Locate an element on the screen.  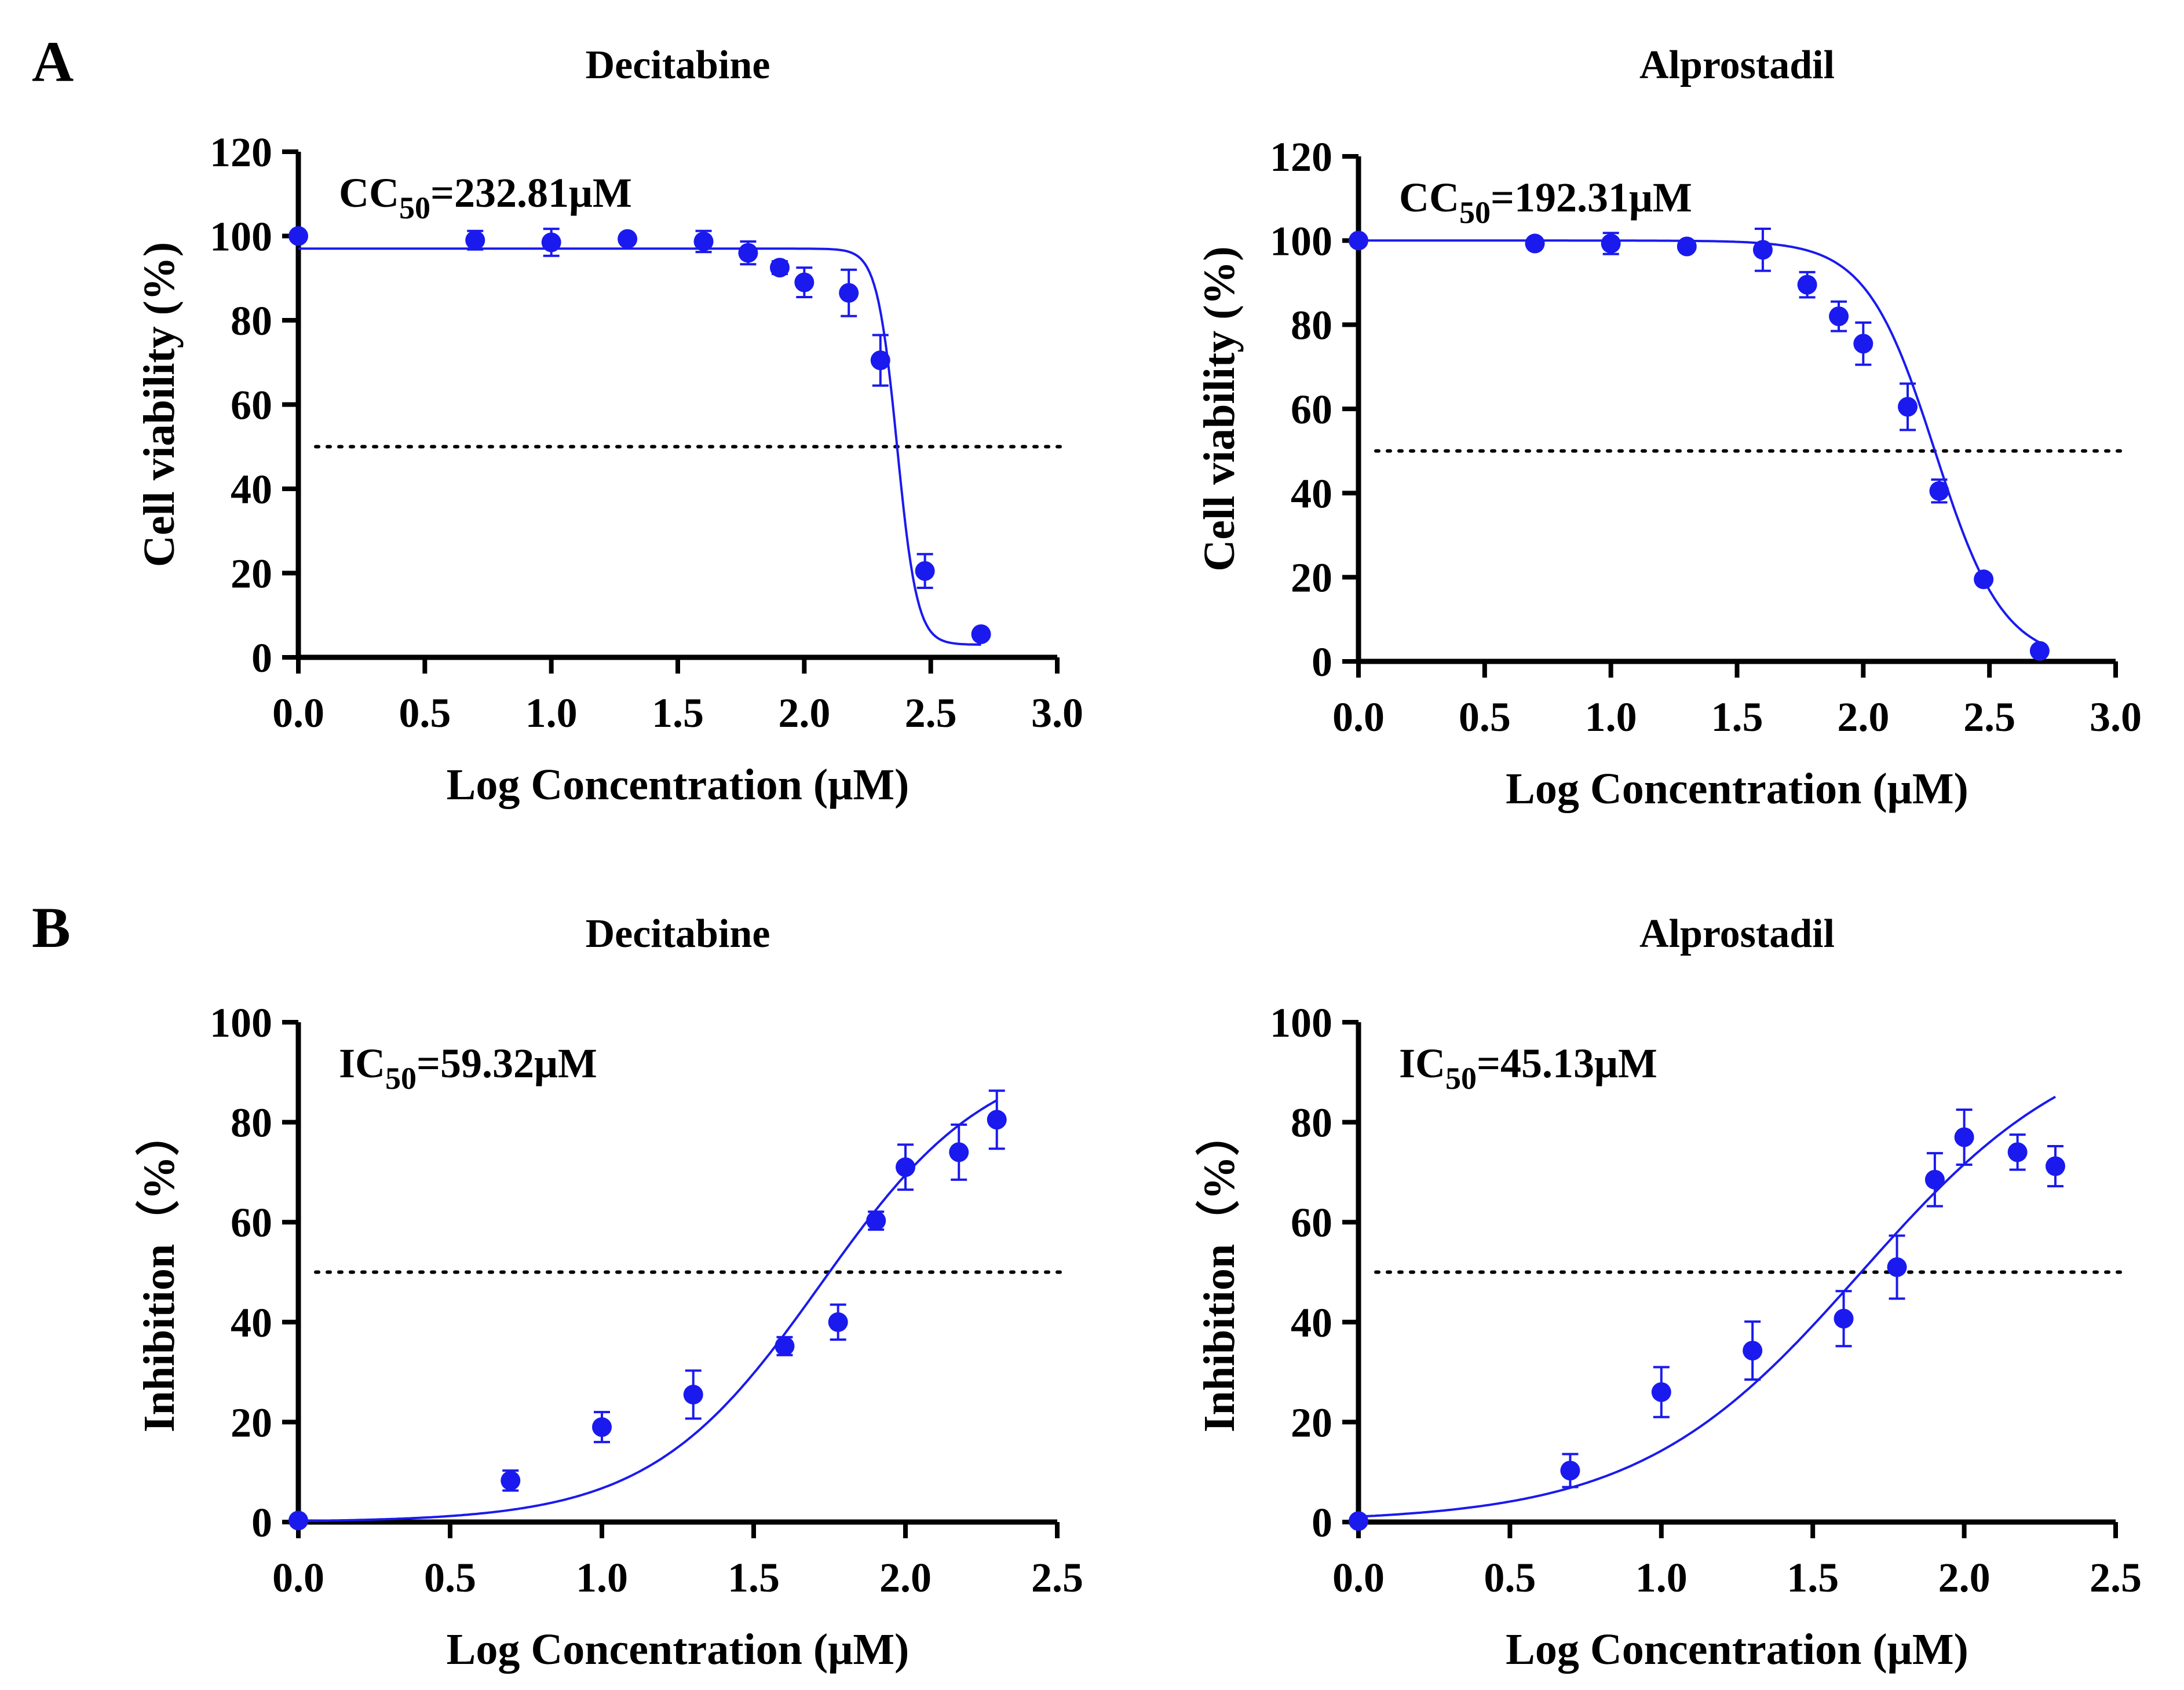
panel-label-b: B is located at coordinates (52, 928).